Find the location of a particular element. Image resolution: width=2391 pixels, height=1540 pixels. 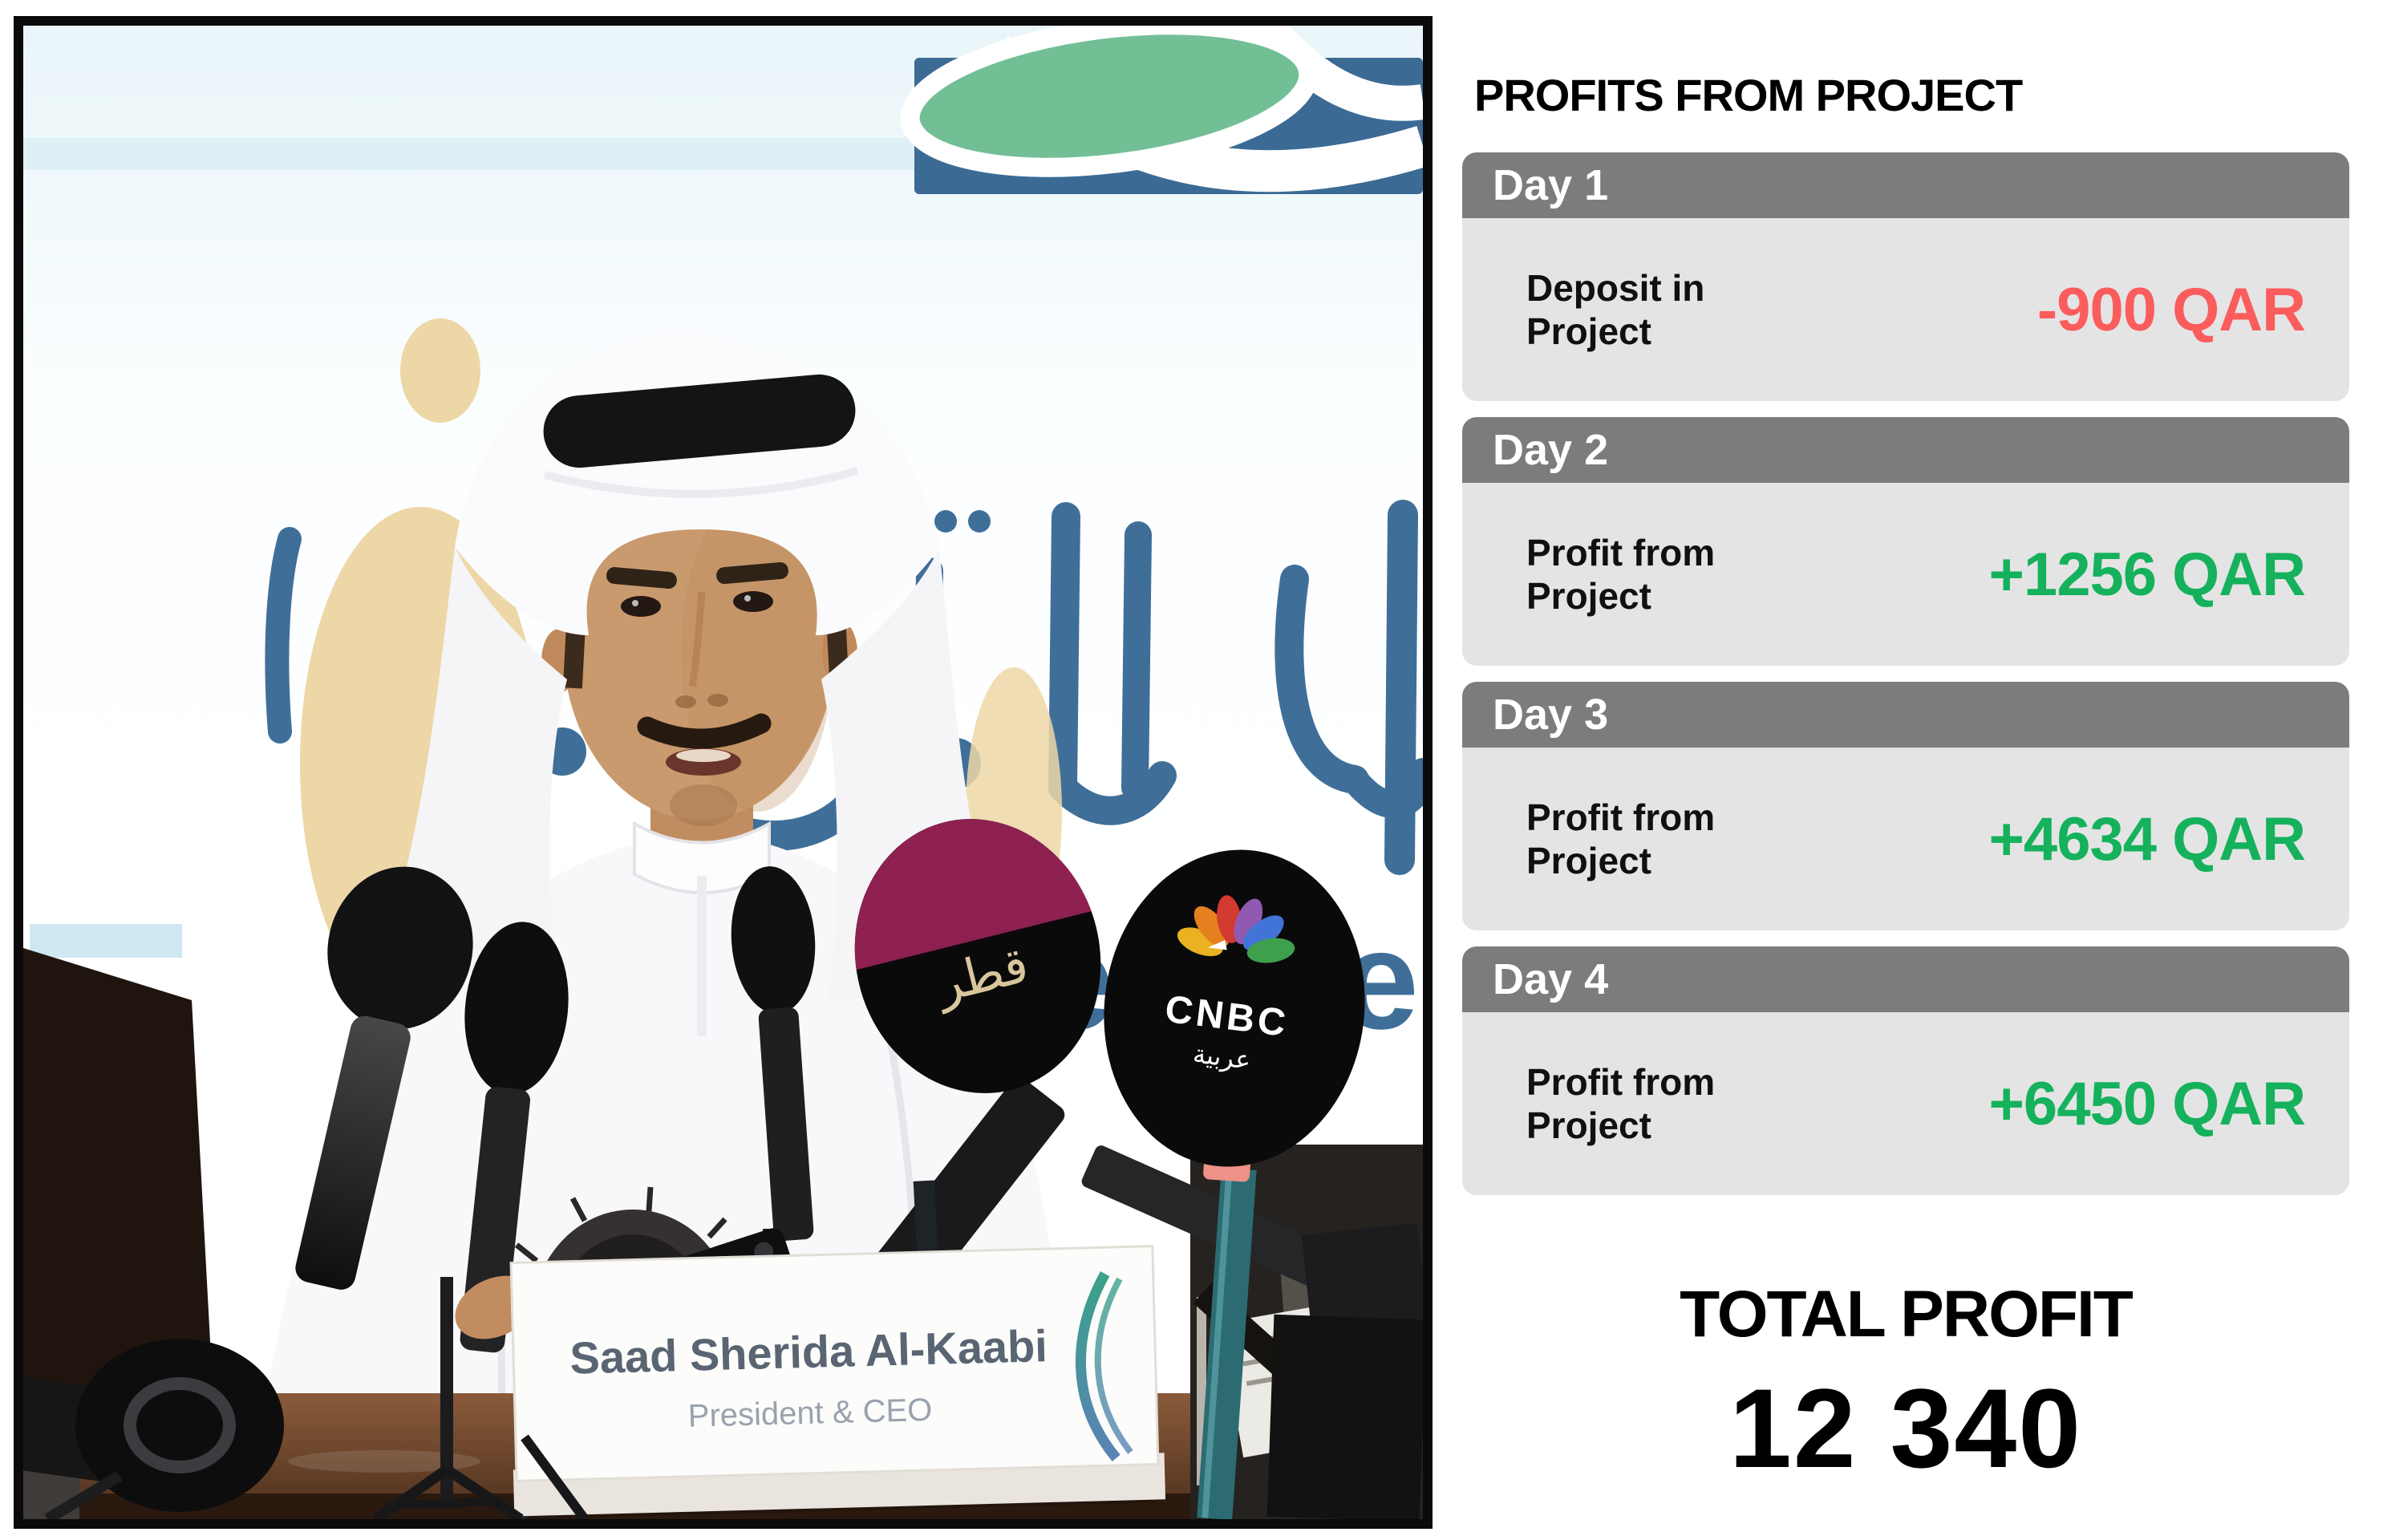

total-profit: TOTAL PROFIT 12 340 is located at coordinates (1905, 1385).